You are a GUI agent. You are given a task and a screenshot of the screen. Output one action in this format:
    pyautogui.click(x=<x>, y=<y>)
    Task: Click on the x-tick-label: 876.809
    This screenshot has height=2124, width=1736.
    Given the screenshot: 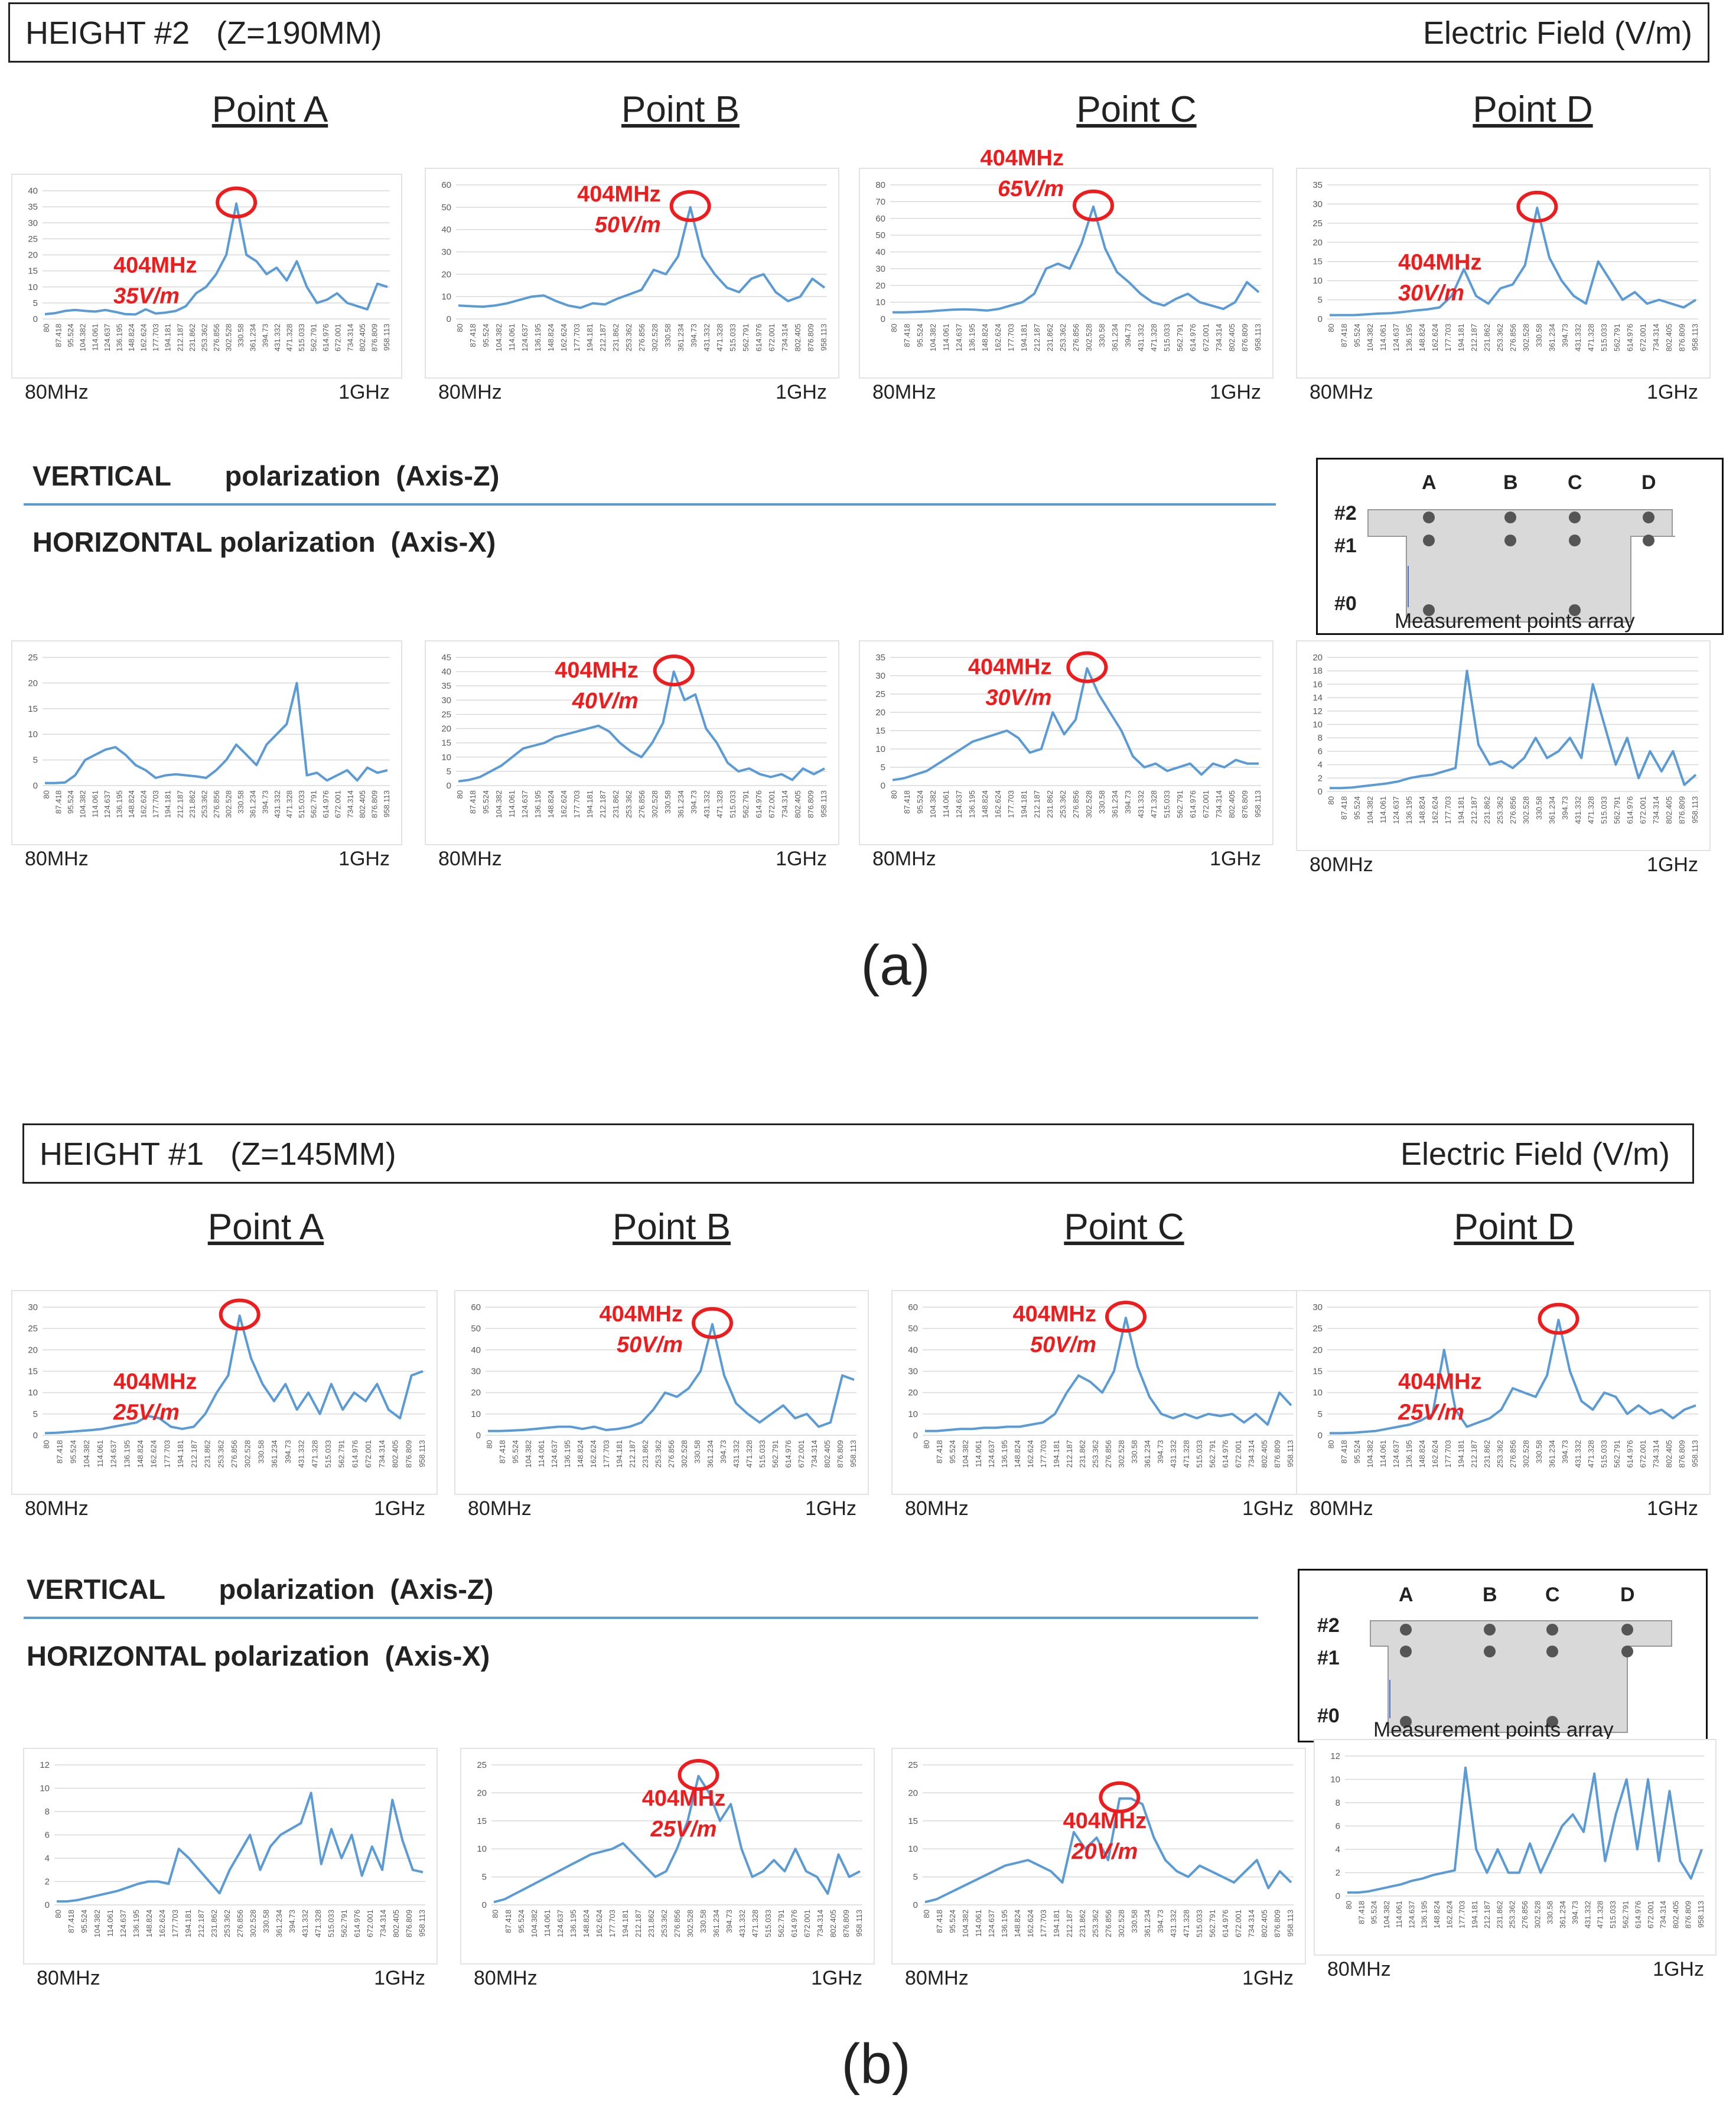 What is the action you would take?
    pyautogui.click(x=1278, y=1923)
    